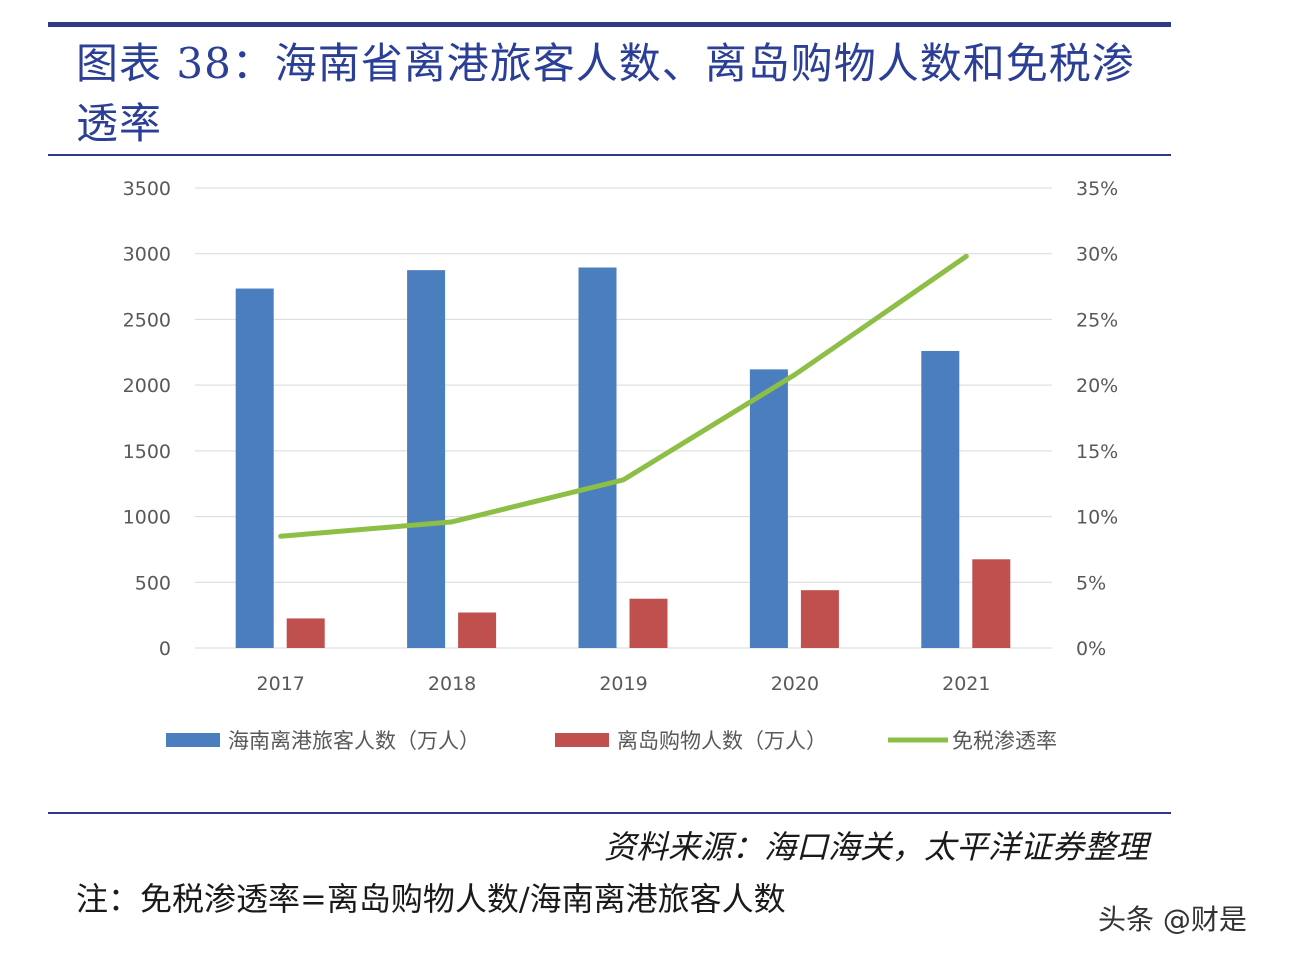 This screenshot has width=1300, height=962. What do you see at coordinates (147, 189) in the screenshot?
I see `left-tick-label: 3500` at bounding box center [147, 189].